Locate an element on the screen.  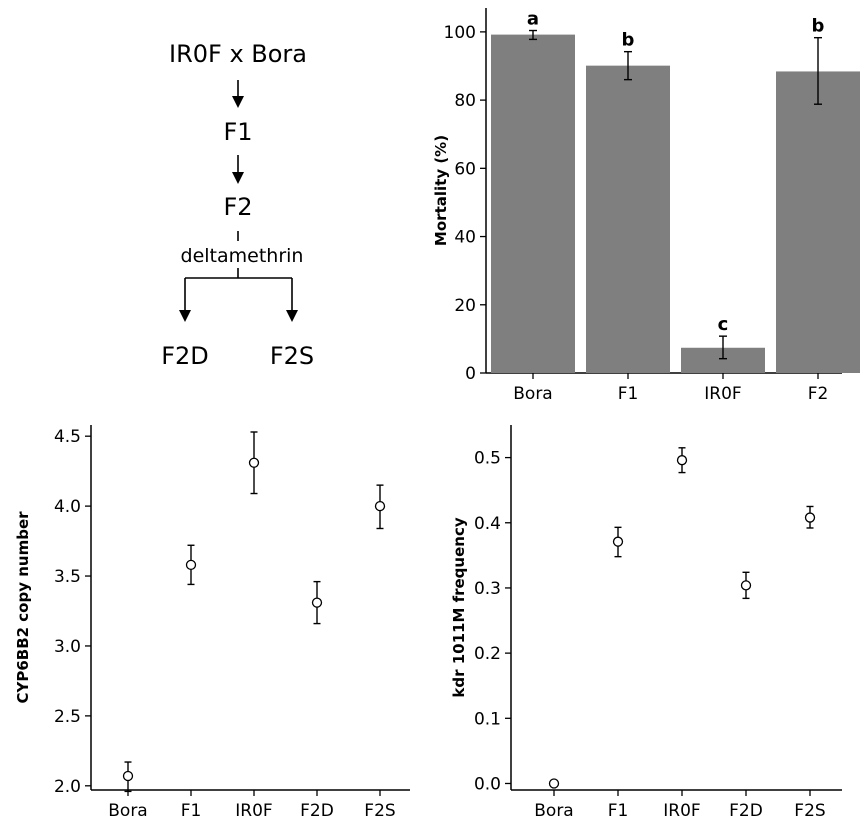
scheme-right-branch-label: F2S is located at coordinates (292, 356).